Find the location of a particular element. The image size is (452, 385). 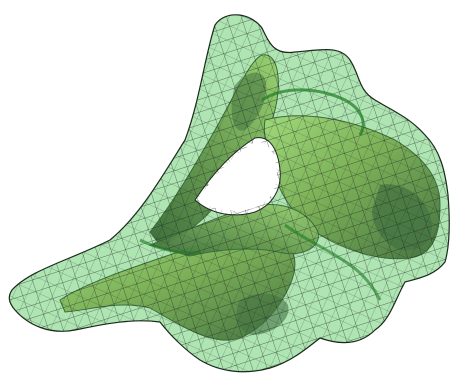

mesh-seam-left is located at coordinates (170, 246).